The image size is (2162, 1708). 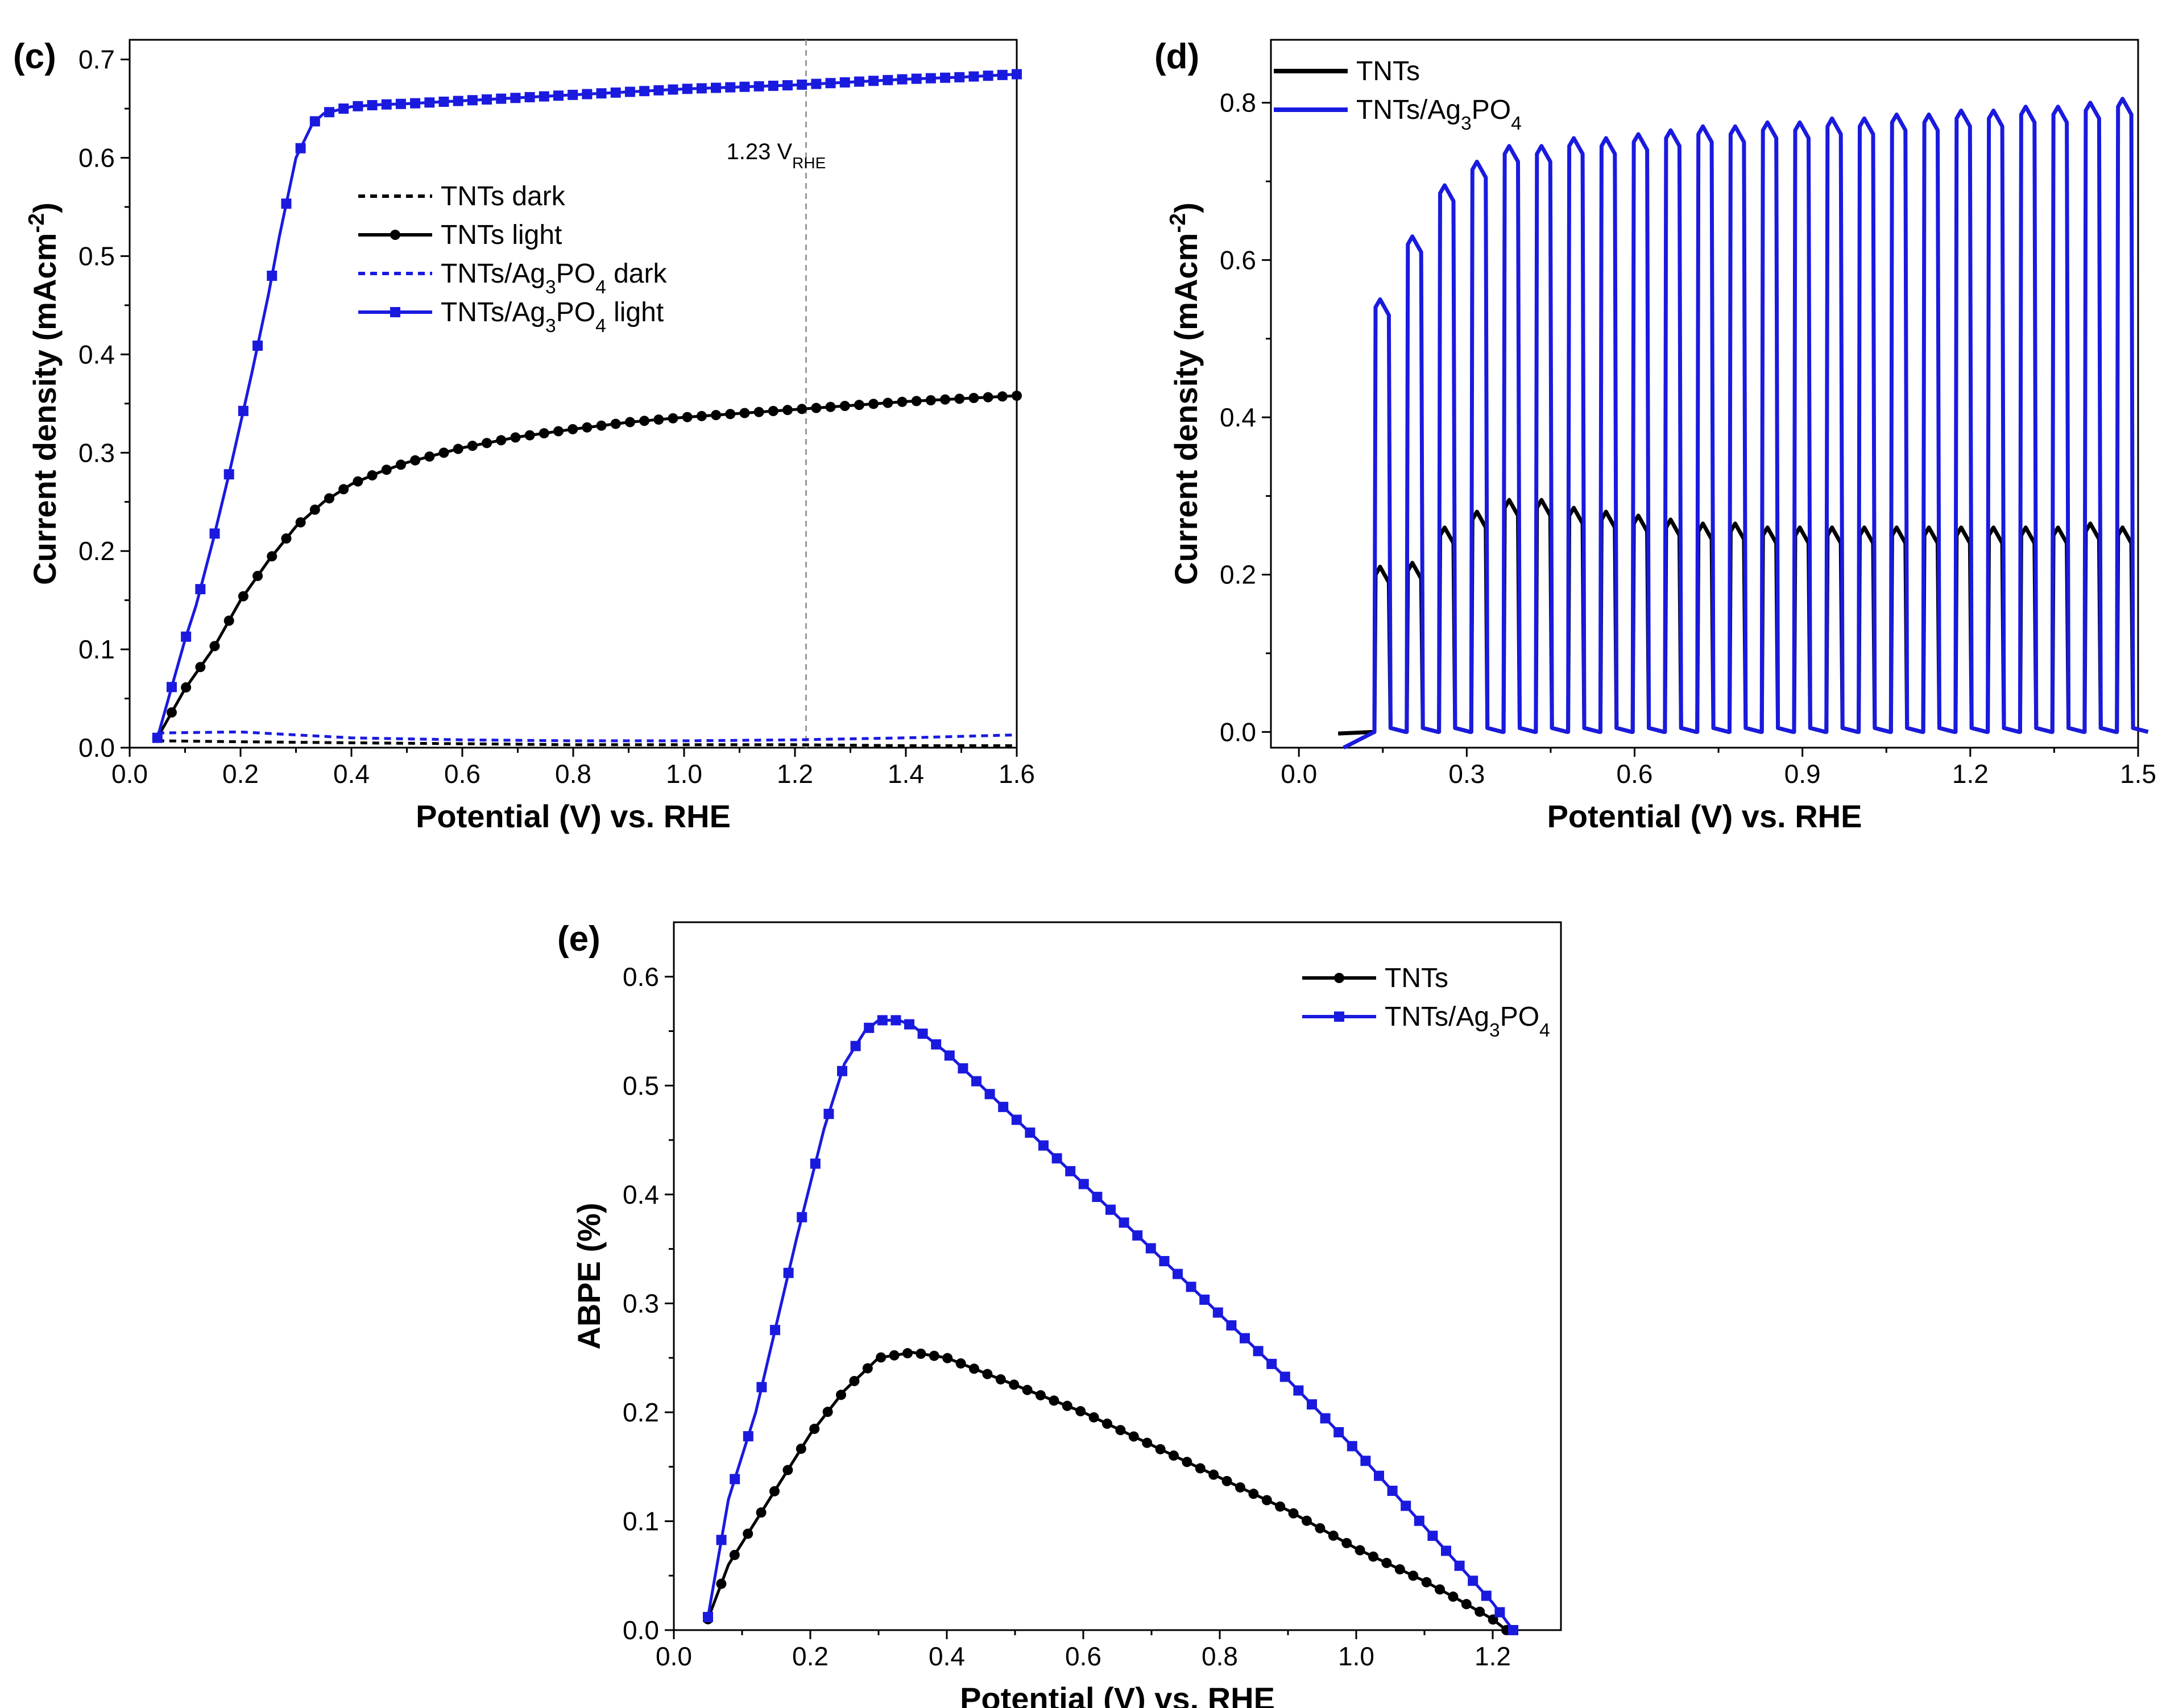 I want to click on panel-label: (d), so click(x=1176, y=56).